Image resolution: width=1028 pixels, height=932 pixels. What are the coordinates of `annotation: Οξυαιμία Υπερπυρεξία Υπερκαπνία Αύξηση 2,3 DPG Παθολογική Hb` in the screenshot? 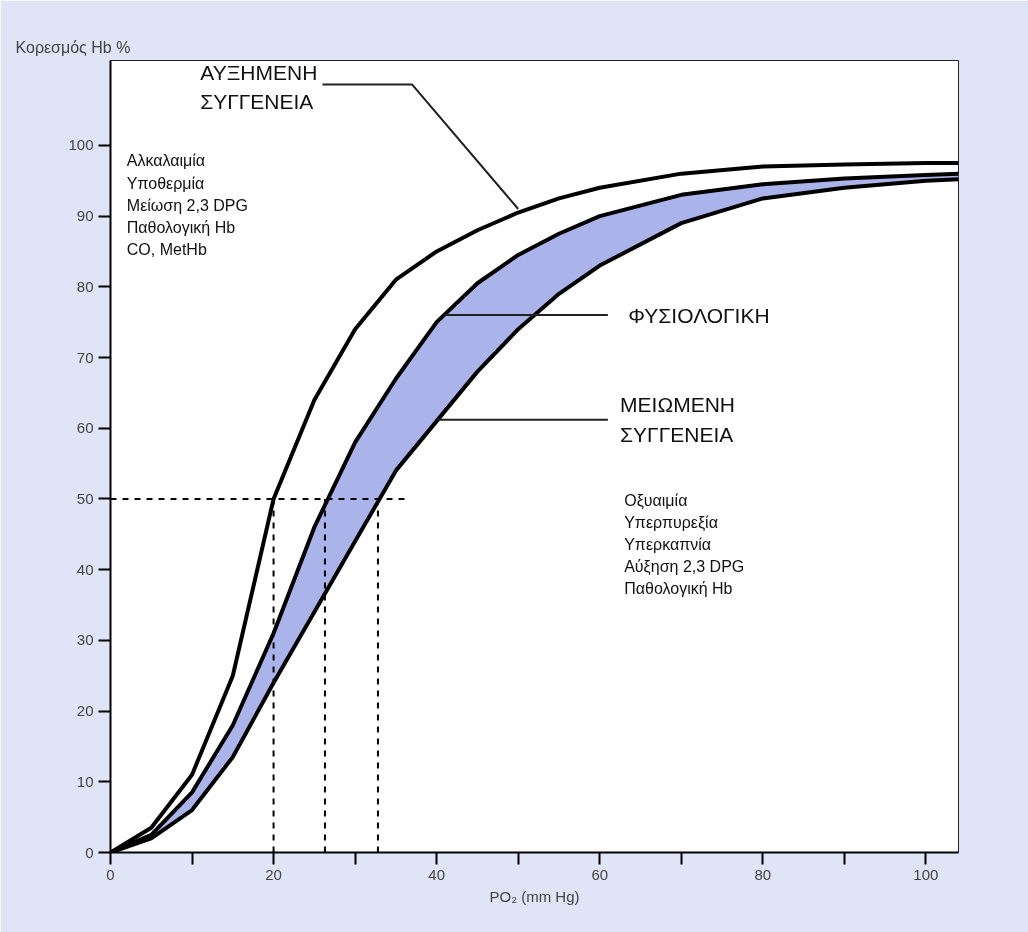 It's located at (684, 544).